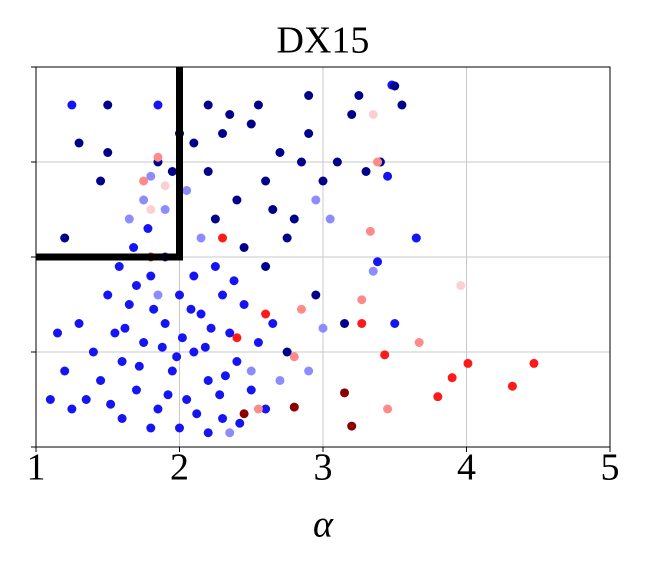 The height and width of the screenshot is (576, 648). What do you see at coordinates (466, 468) in the screenshot?
I see `x-tick-label: 4` at bounding box center [466, 468].